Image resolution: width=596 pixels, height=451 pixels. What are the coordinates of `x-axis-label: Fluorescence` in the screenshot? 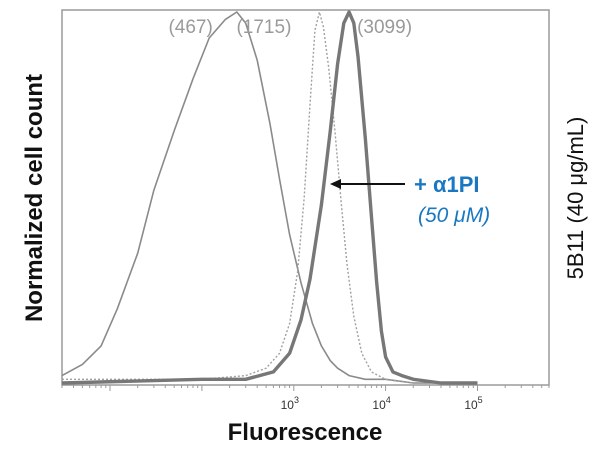 It's located at (305, 432).